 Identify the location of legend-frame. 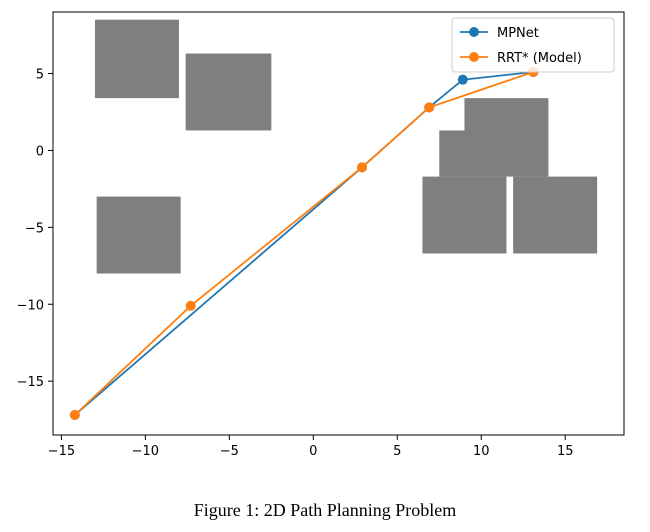
(533, 45).